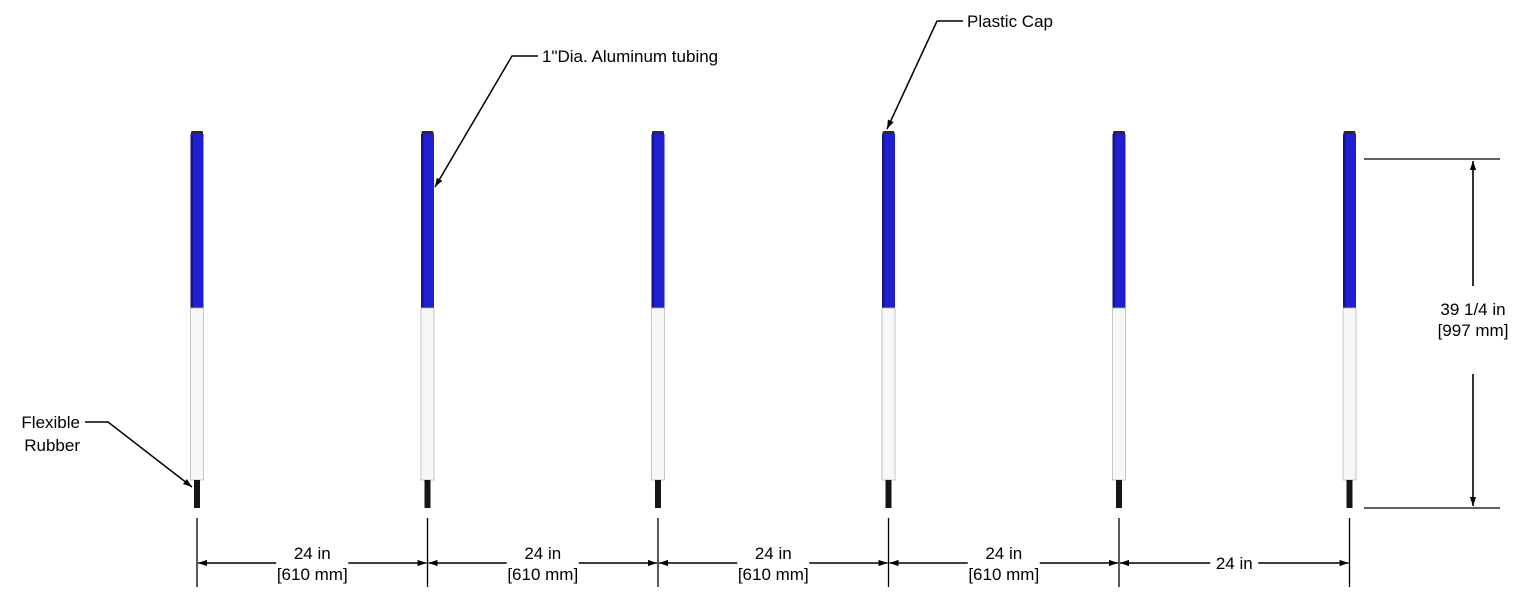 This screenshot has height=592, width=1530. Describe the element at coordinates (486, 121) in the screenshot. I see `callout-aluminum-tubing-leader` at that location.